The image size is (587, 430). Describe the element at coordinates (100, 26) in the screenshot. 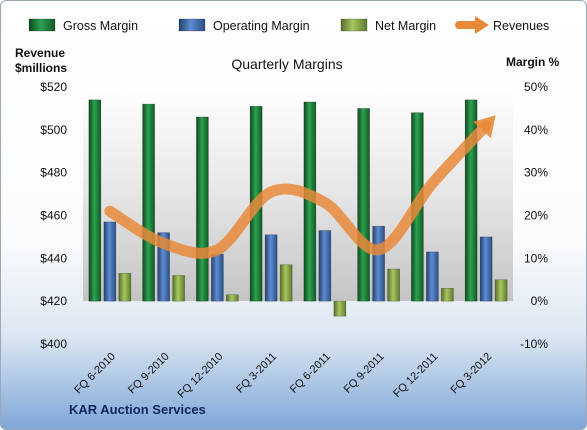

I see `gross-margin-legend-label: Gross Margin` at that location.